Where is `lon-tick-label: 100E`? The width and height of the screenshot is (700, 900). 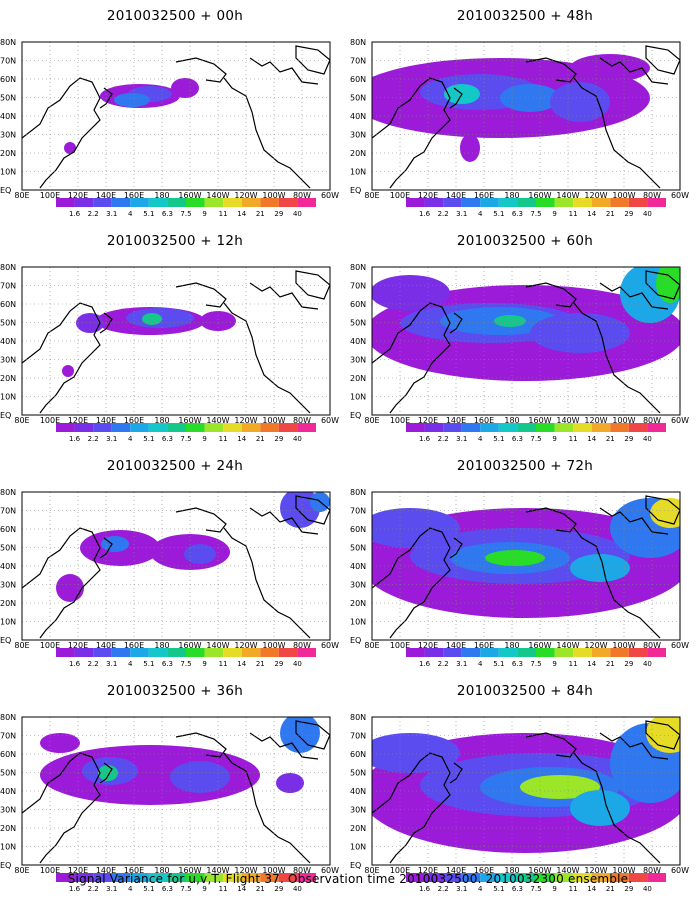 lon-tick-label: 100E is located at coordinates (400, 869).